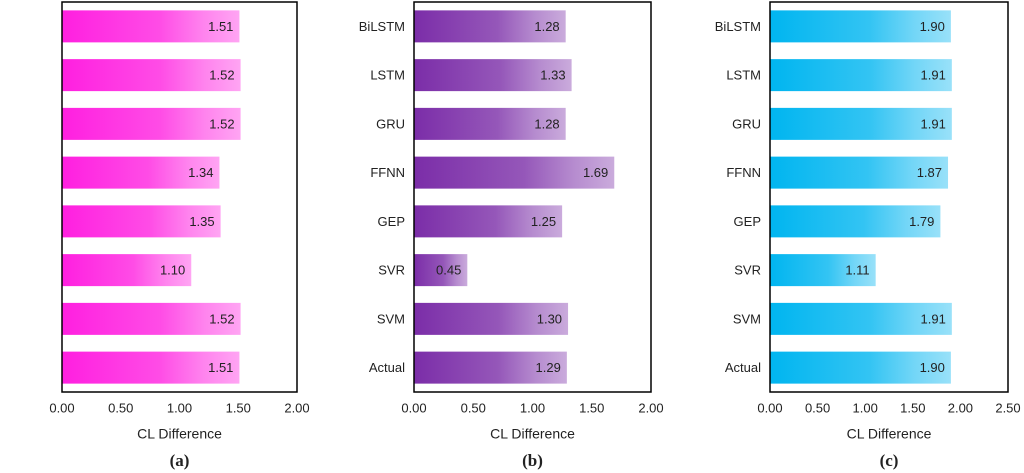  Describe the element at coordinates (543, 221) in the screenshot. I see `value-label: 1.25` at that location.